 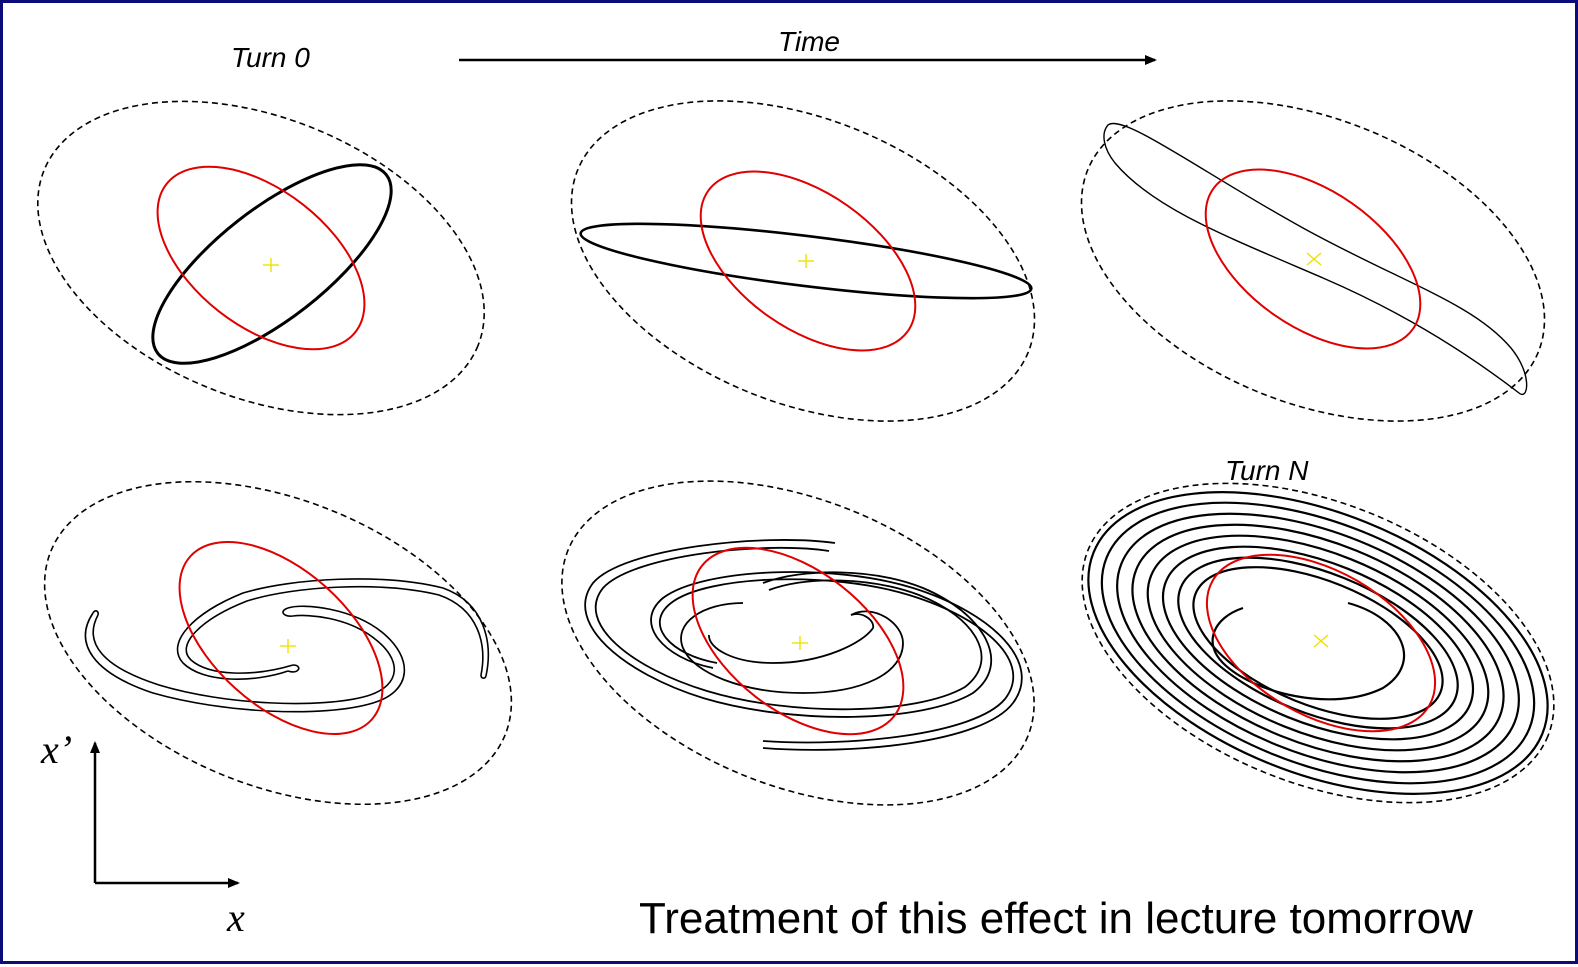 I want to click on beam-sheared-ellipse, so click(x=1315, y=259).